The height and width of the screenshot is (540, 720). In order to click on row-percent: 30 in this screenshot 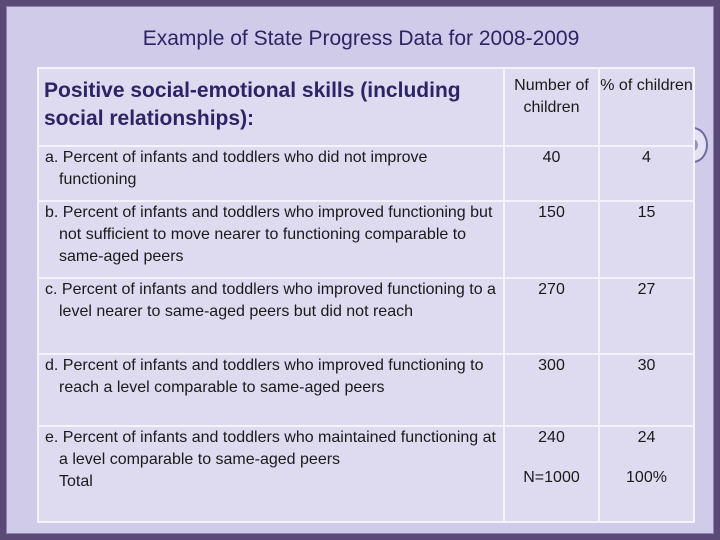, I will do `click(646, 389)`.